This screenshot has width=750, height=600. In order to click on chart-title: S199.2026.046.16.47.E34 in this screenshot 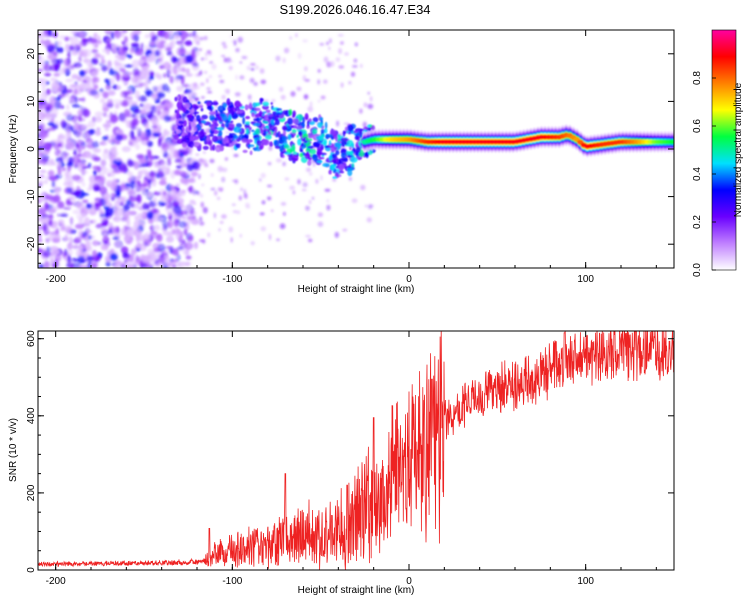, I will do `click(354, 9)`.